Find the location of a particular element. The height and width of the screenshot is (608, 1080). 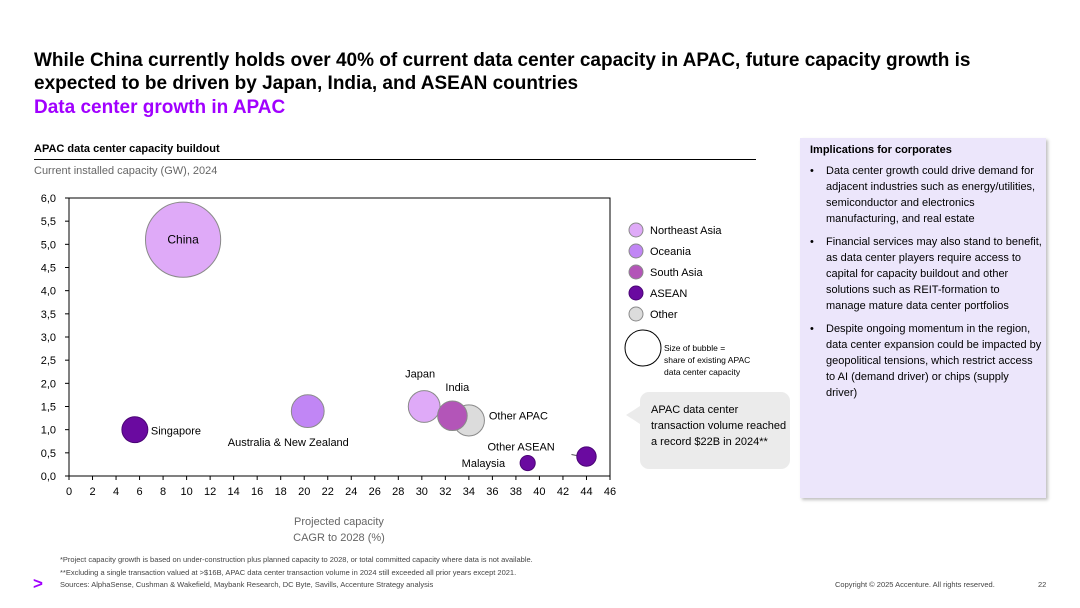

chart-title-divider is located at coordinates (395, 159).